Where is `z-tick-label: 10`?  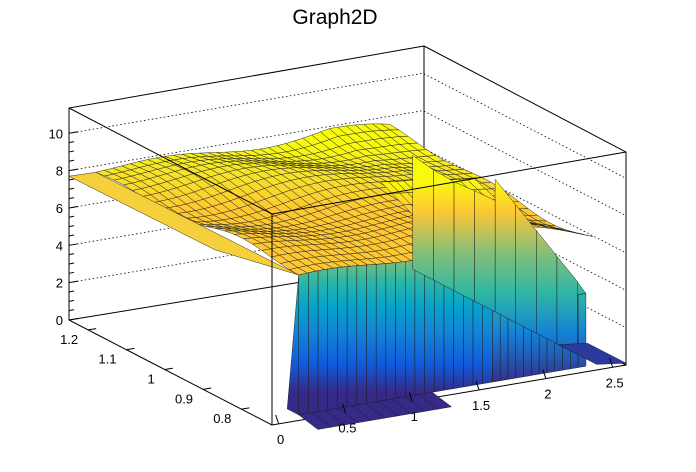 z-tick-label: 10 is located at coordinates (56, 133).